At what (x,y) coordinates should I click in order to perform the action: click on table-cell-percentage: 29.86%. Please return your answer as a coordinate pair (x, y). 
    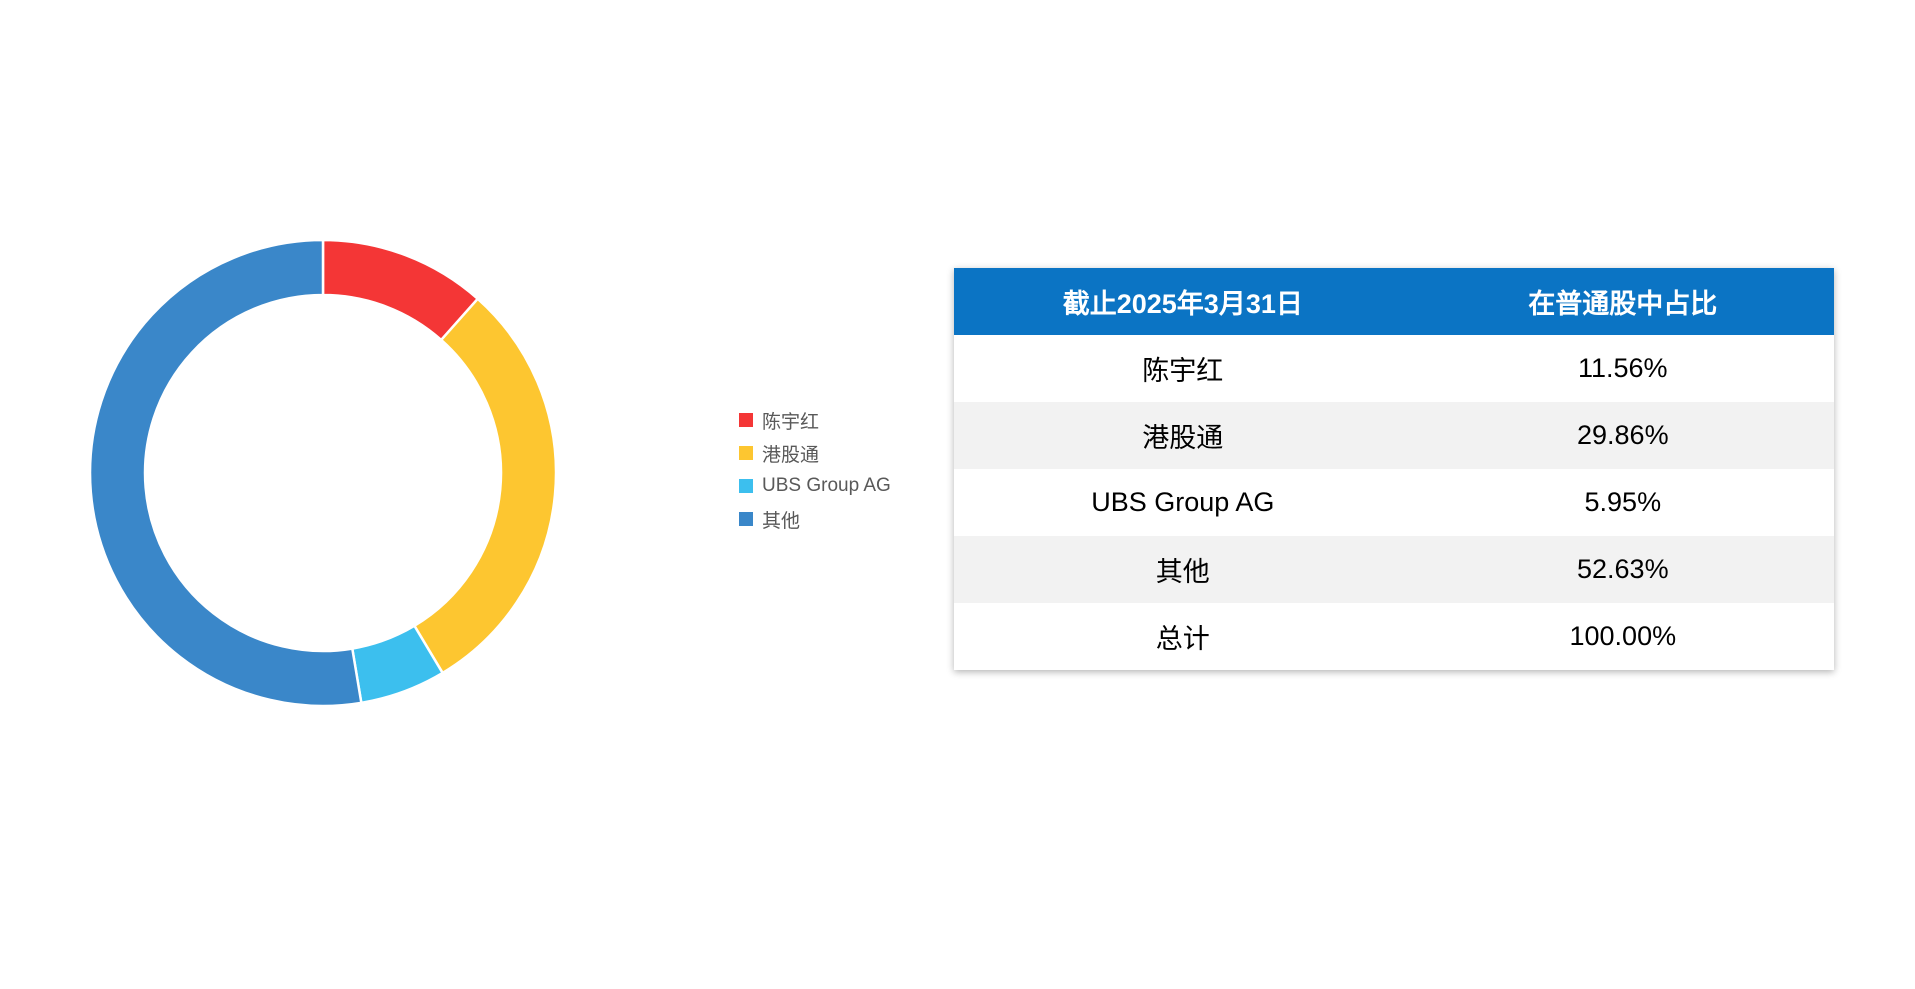
    Looking at the image, I should click on (1623, 435).